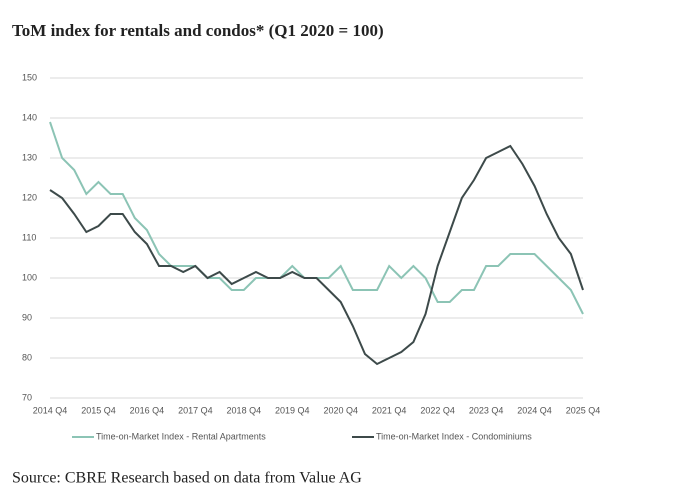  I want to click on x-tick-label: 2023 Q4, so click(486, 410).